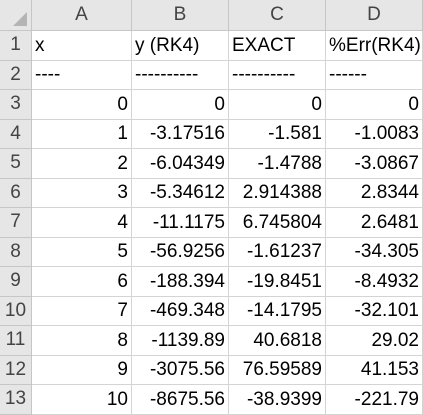 Image resolution: width=423 pixels, height=415 pixels. I want to click on cell-b5: -6.04349, so click(180, 164).